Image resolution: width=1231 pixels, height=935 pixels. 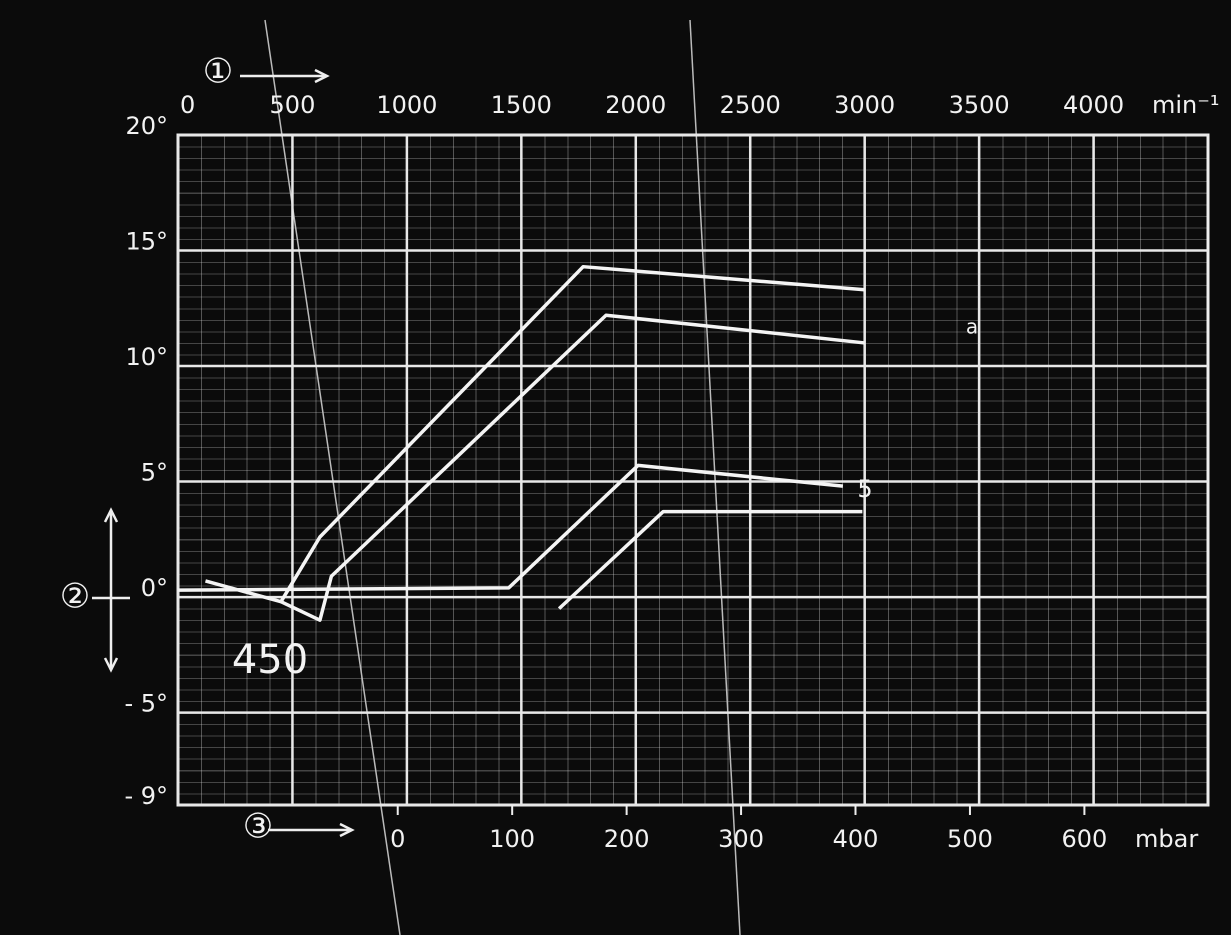 I want to click on annotation: ②, so click(x=75, y=597).